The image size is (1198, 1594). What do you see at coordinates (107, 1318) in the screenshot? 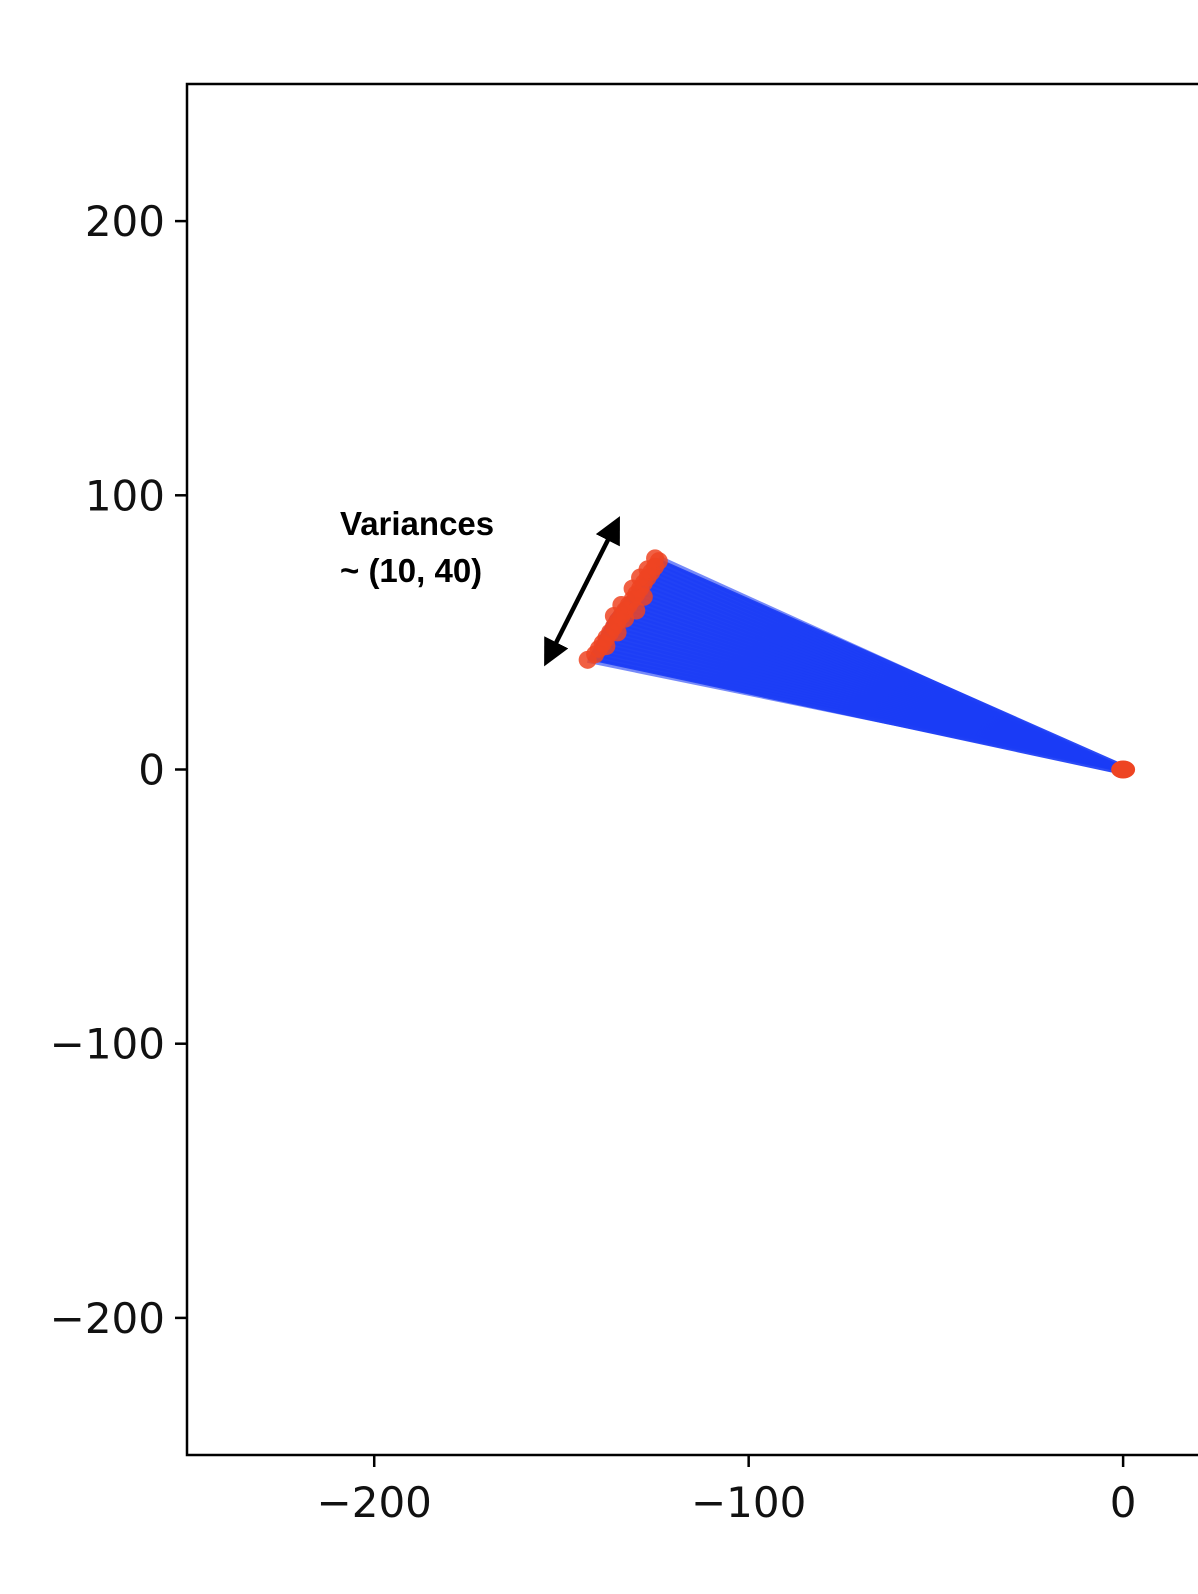
I see `y-tick-label: −200` at bounding box center [107, 1318].